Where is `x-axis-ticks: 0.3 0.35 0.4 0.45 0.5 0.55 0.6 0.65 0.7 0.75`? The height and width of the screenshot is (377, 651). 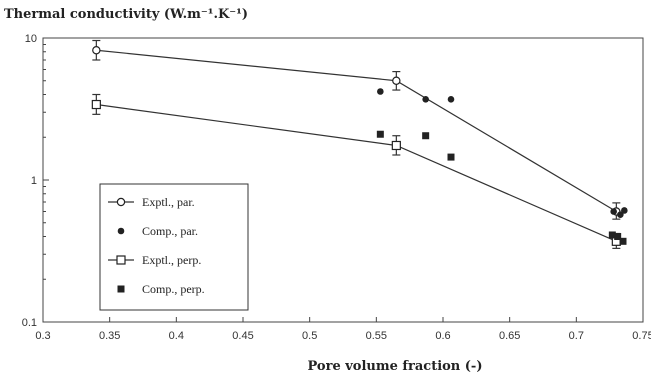 x-axis-ticks: 0.3 0.35 0.4 0.45 0.5 0.55 0.6 0.65 0.7 0.75 is located at coordinates (343, 329).